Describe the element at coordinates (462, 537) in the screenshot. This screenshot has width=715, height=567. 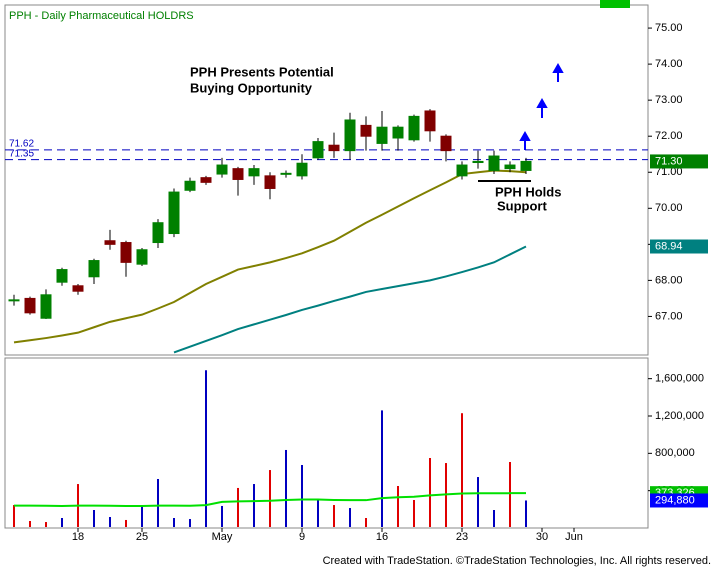
I see `x-tick-label: 23` at that location.